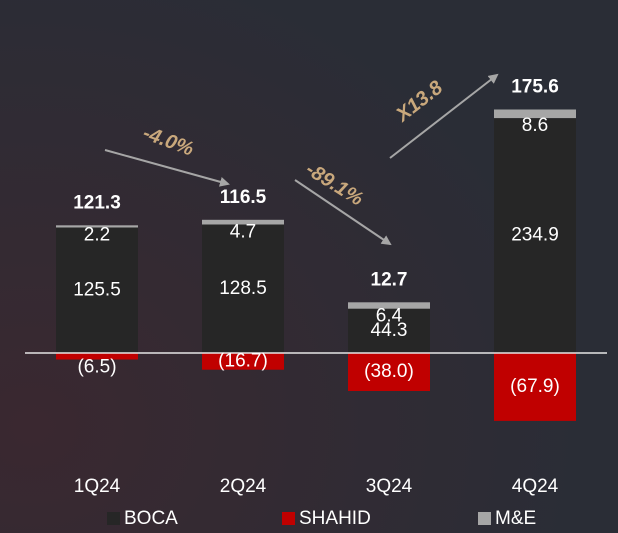  Describe the element at coordinates (389, 316) in the screenshot. I see `data-label: 6.4` at that location.